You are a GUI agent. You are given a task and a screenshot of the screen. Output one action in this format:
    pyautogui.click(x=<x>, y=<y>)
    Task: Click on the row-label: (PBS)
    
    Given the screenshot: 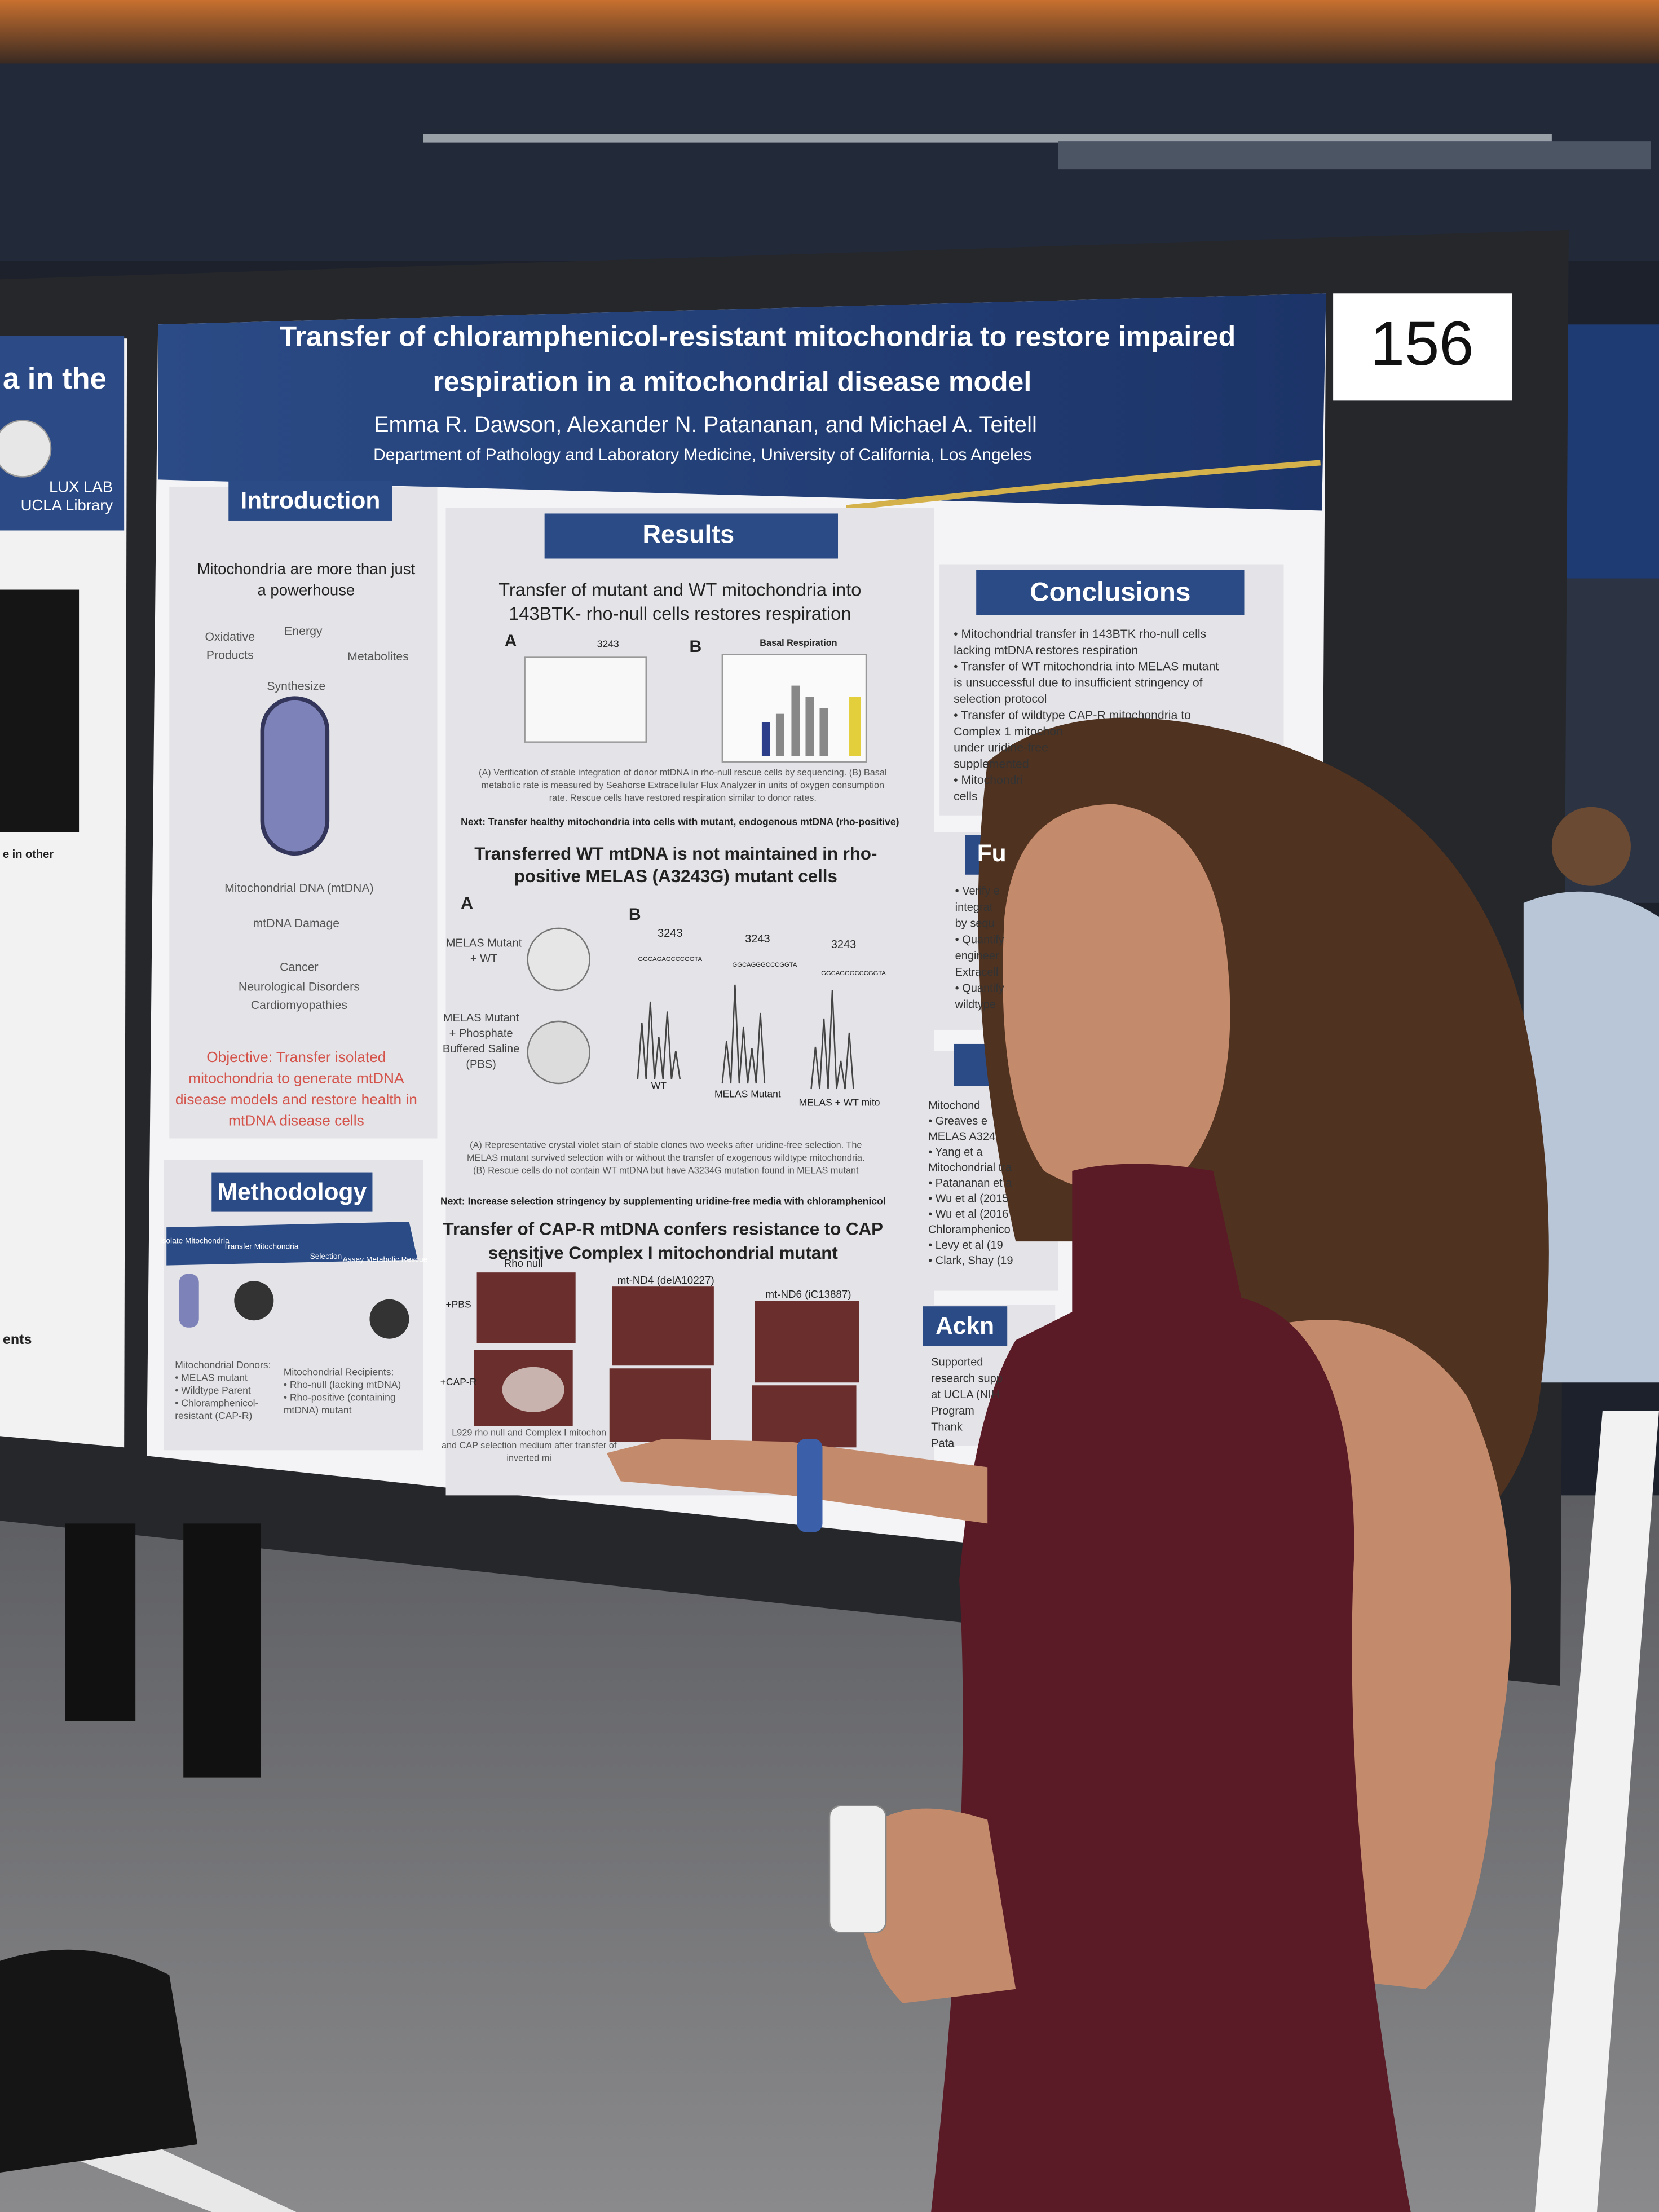 What is the action you would take?
    pyautogui.click(x=481, y=1065)
    